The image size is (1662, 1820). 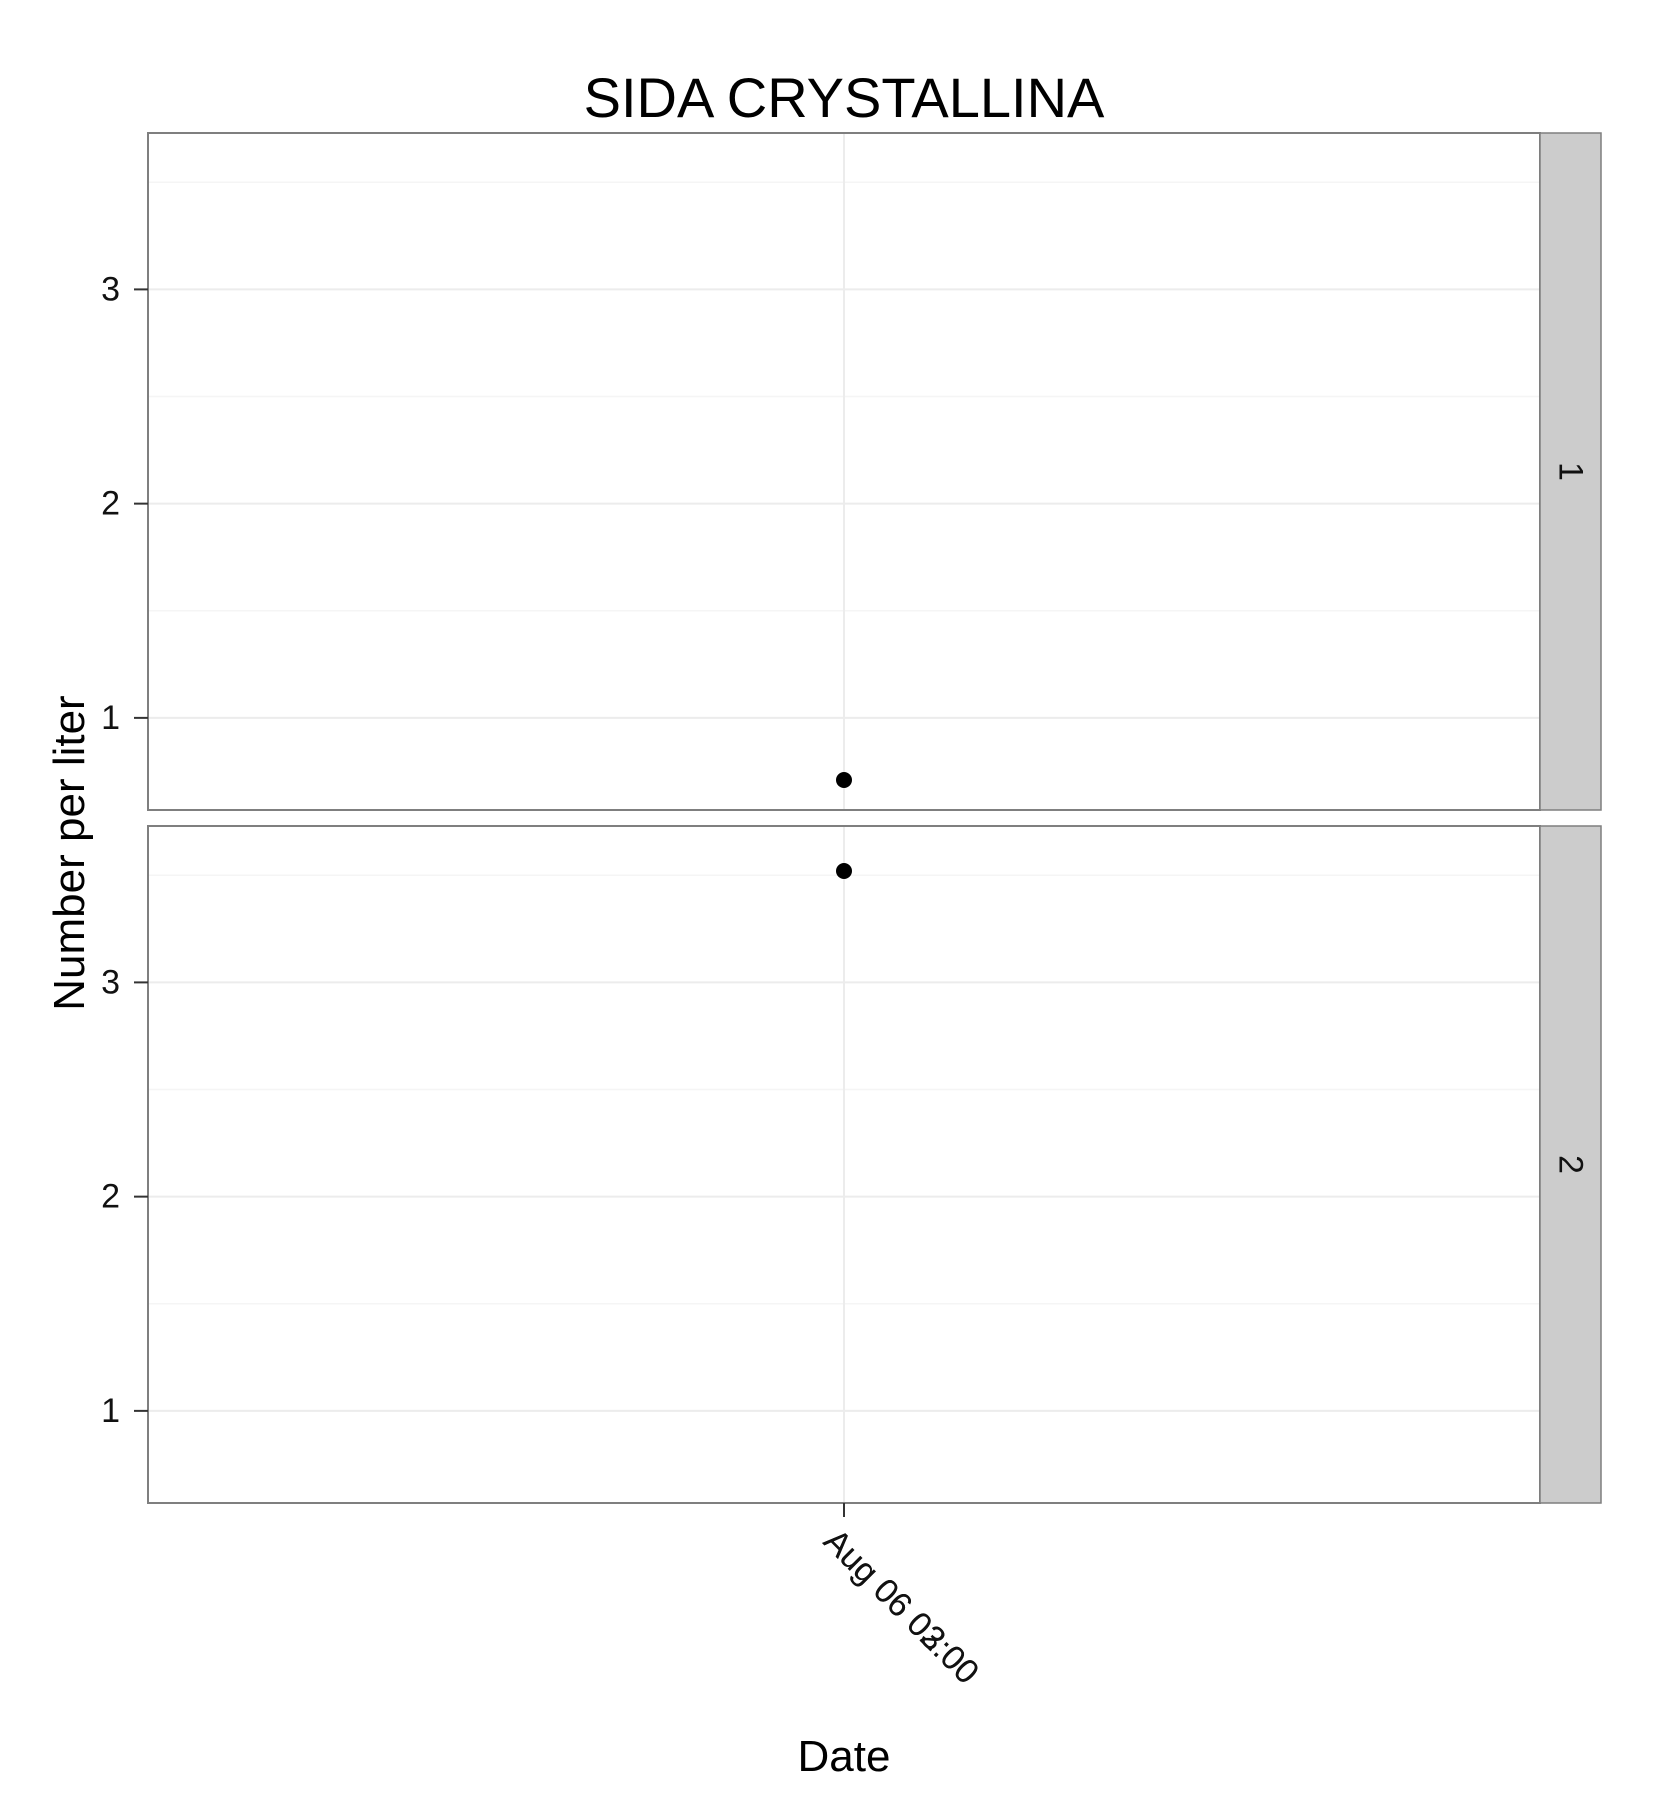 I want to click on facet-strip-label: 1, so click(x=1571, y=471).